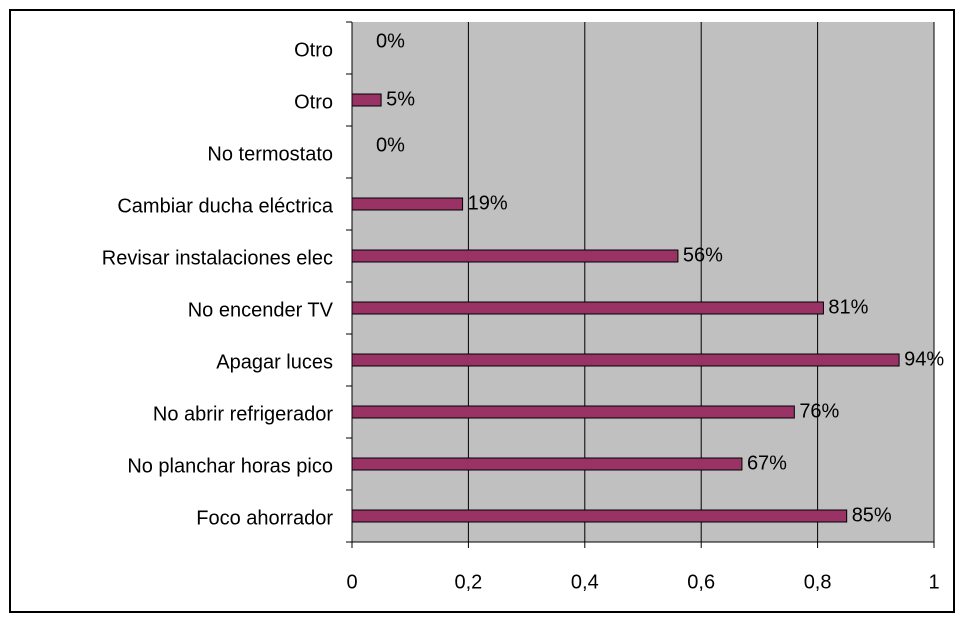  I want to click on y-tick-label: Apagar luces, so click(274, 362).